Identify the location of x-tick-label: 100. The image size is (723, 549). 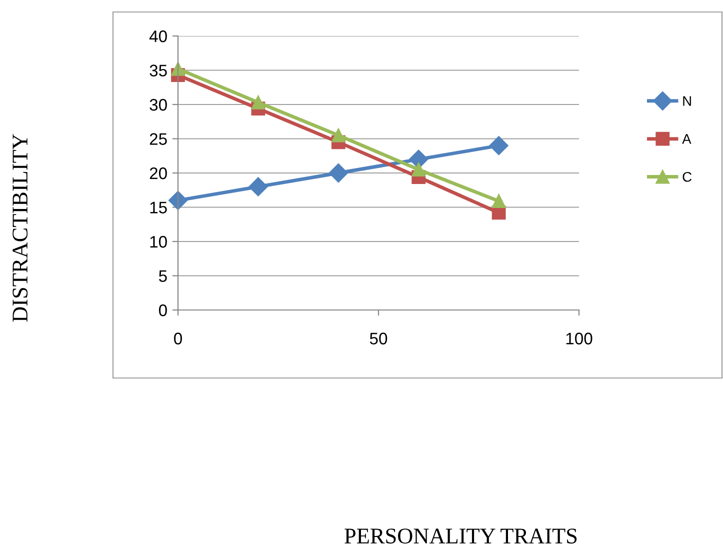
(579, 338).